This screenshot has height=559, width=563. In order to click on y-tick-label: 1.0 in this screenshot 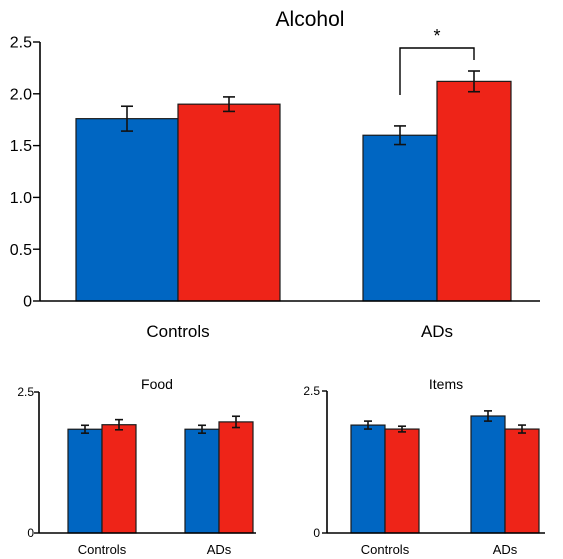, I will do `click(21, 198)`.